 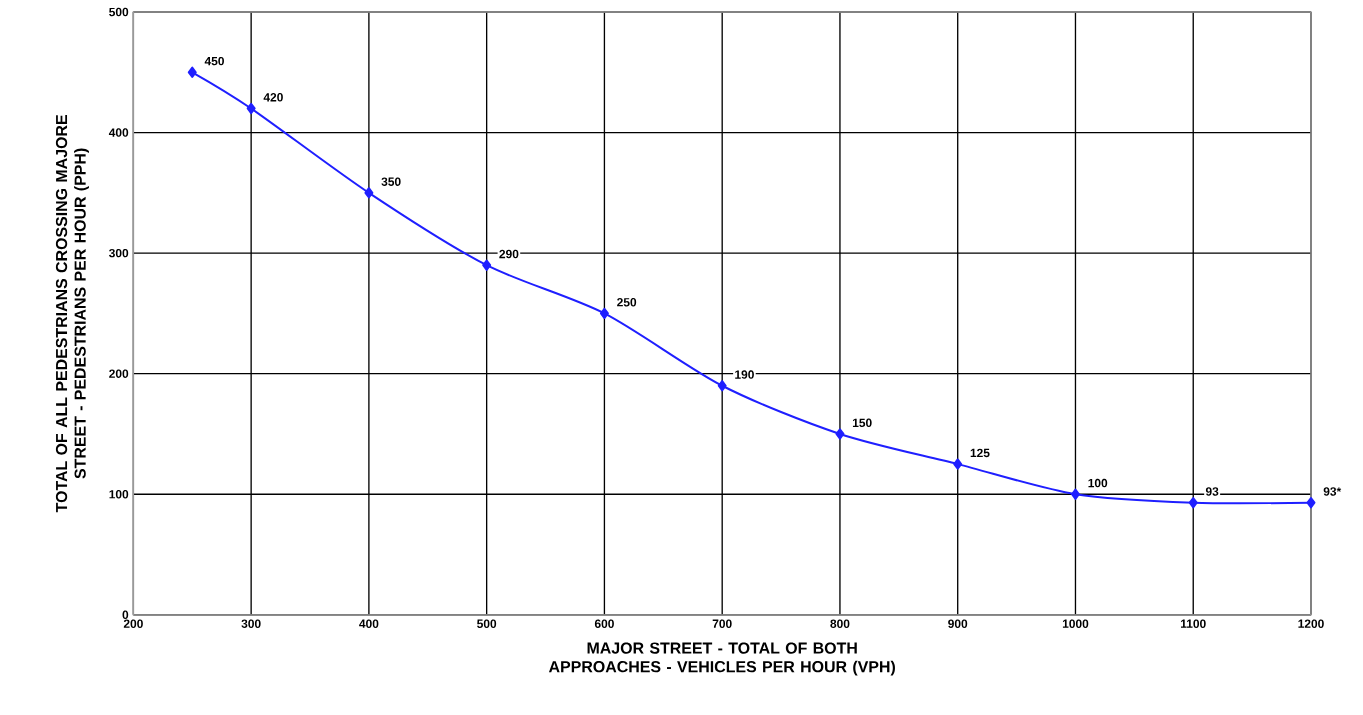 What do you see at coordinates (722, 624) in the screenshot?
I see `x-tick-label: 700` at bounding box center [722, 624].